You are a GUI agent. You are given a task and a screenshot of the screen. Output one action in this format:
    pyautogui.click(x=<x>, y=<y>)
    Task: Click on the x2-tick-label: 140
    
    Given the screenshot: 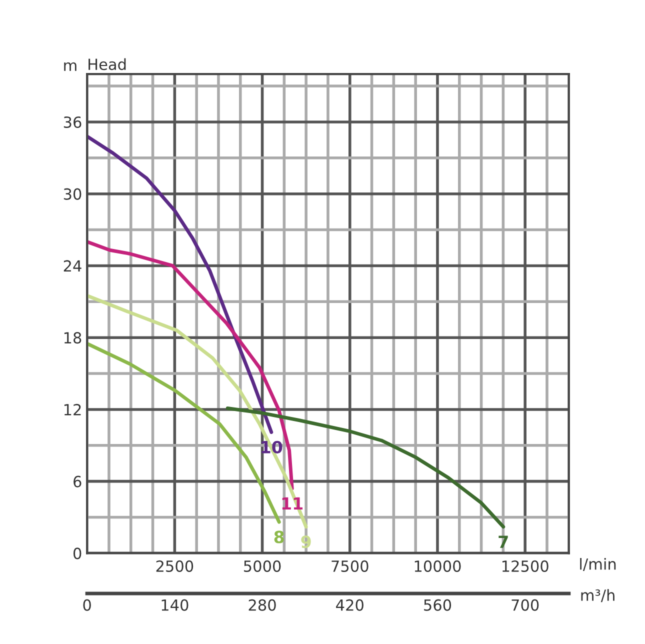 What is the action you would take?
    pyautogui.click(x=175, y=605)
    